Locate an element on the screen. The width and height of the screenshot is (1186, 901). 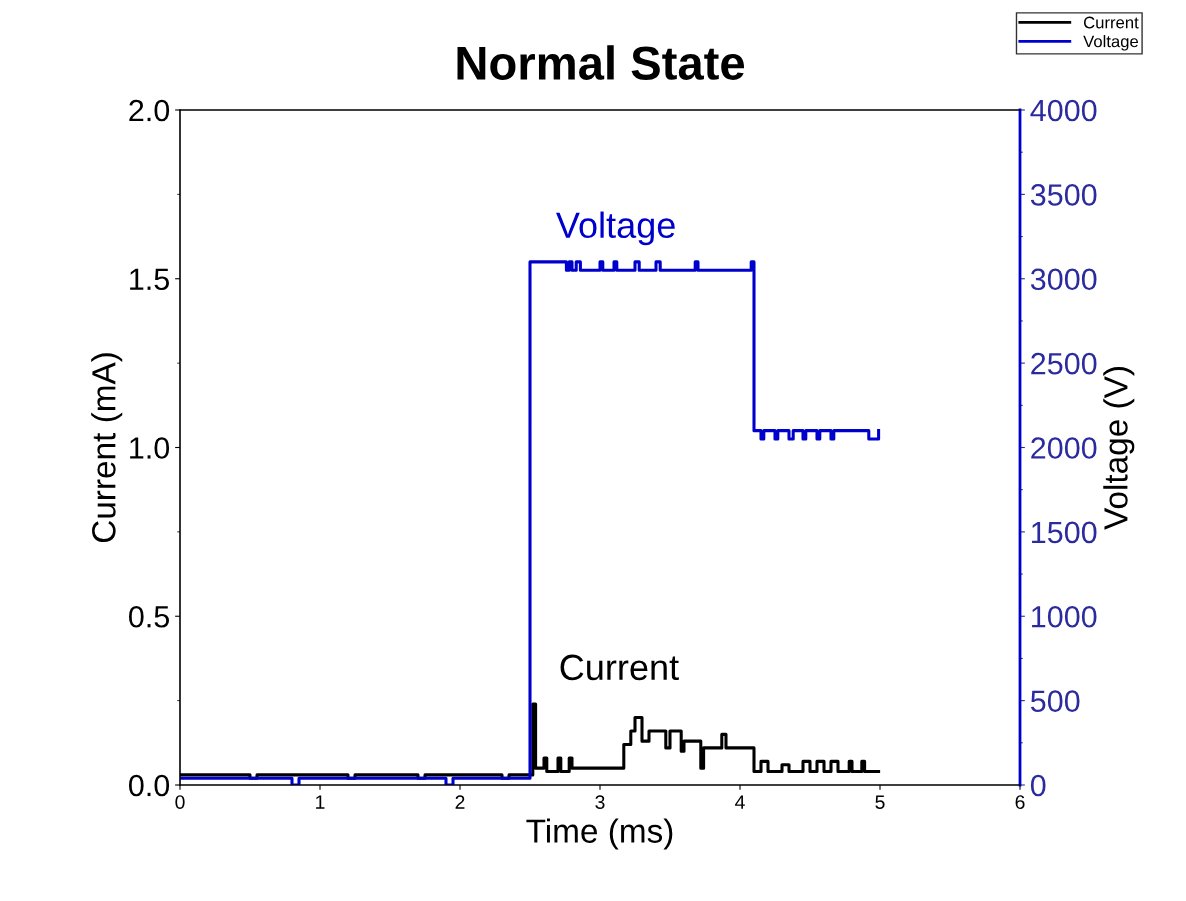
x-tick-label: 4 is located at coordinates (740, 802).